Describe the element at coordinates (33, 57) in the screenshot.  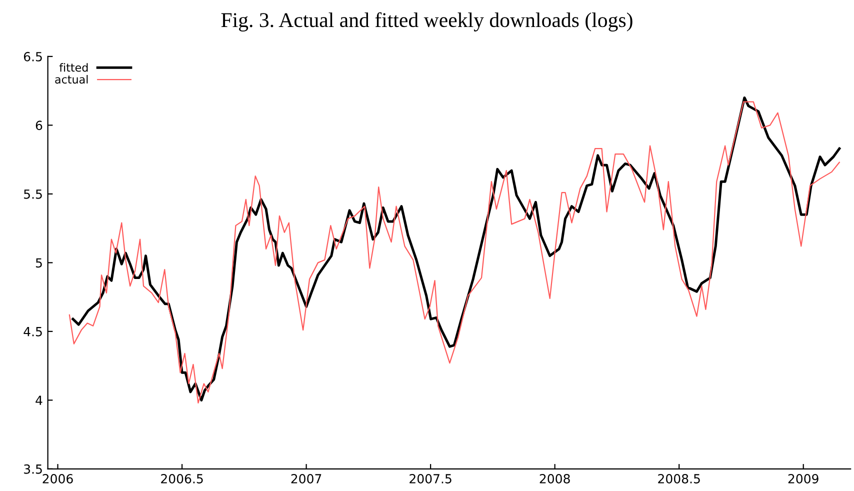
I see `y-tick-label: 6.5` at that location.